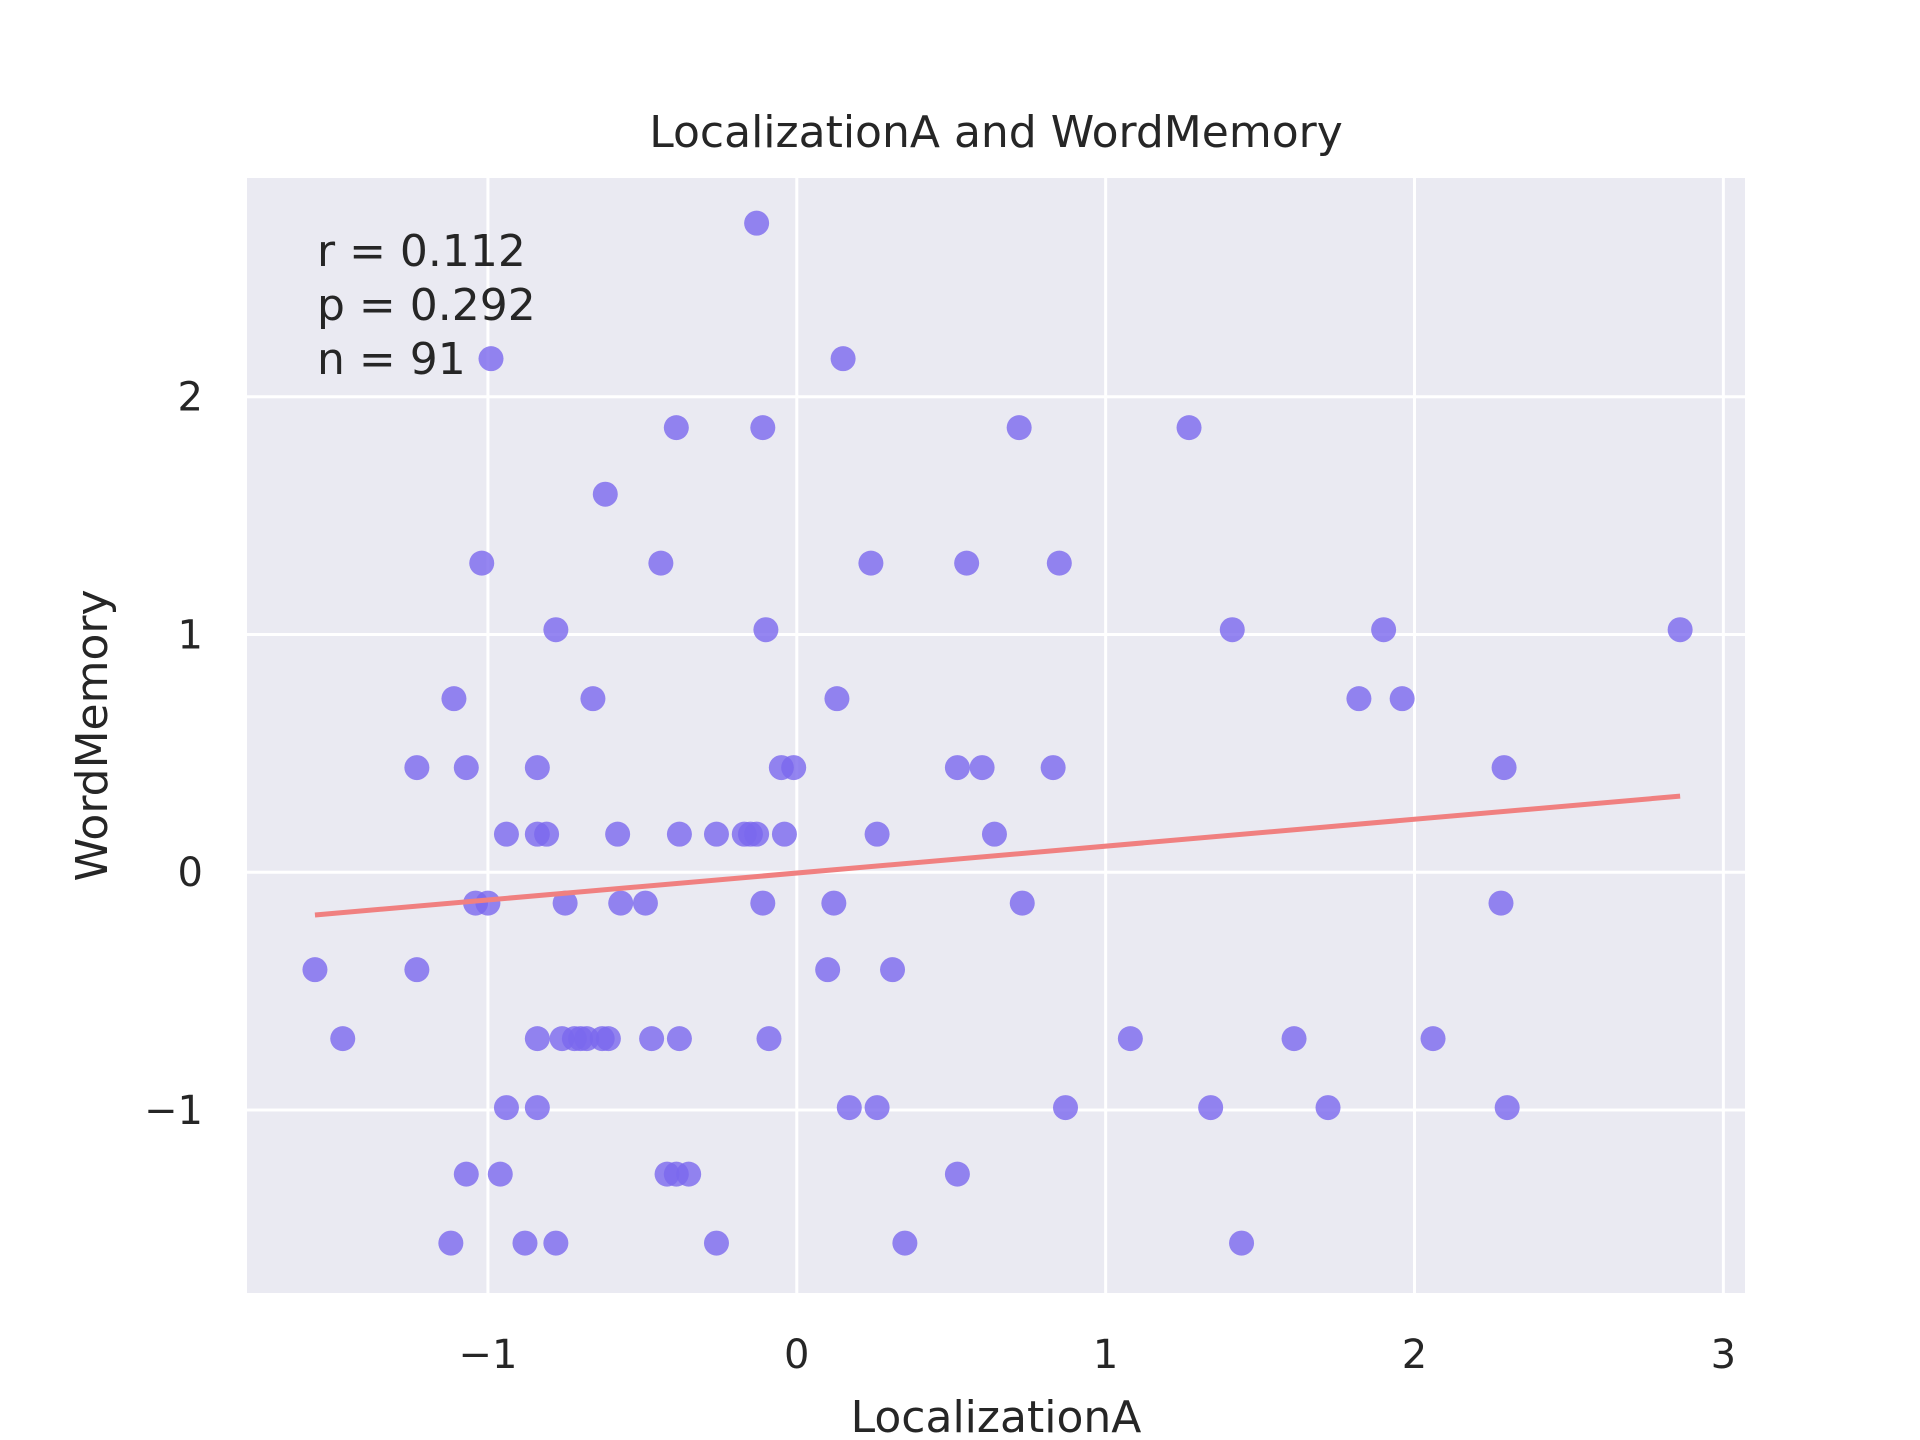 The width and height of the screenshot is (1920, 1440). What do you see at coordinates (190, 398) in the screenshot?
I see `y-tick-label: 2` at bounding box center [190, 398].